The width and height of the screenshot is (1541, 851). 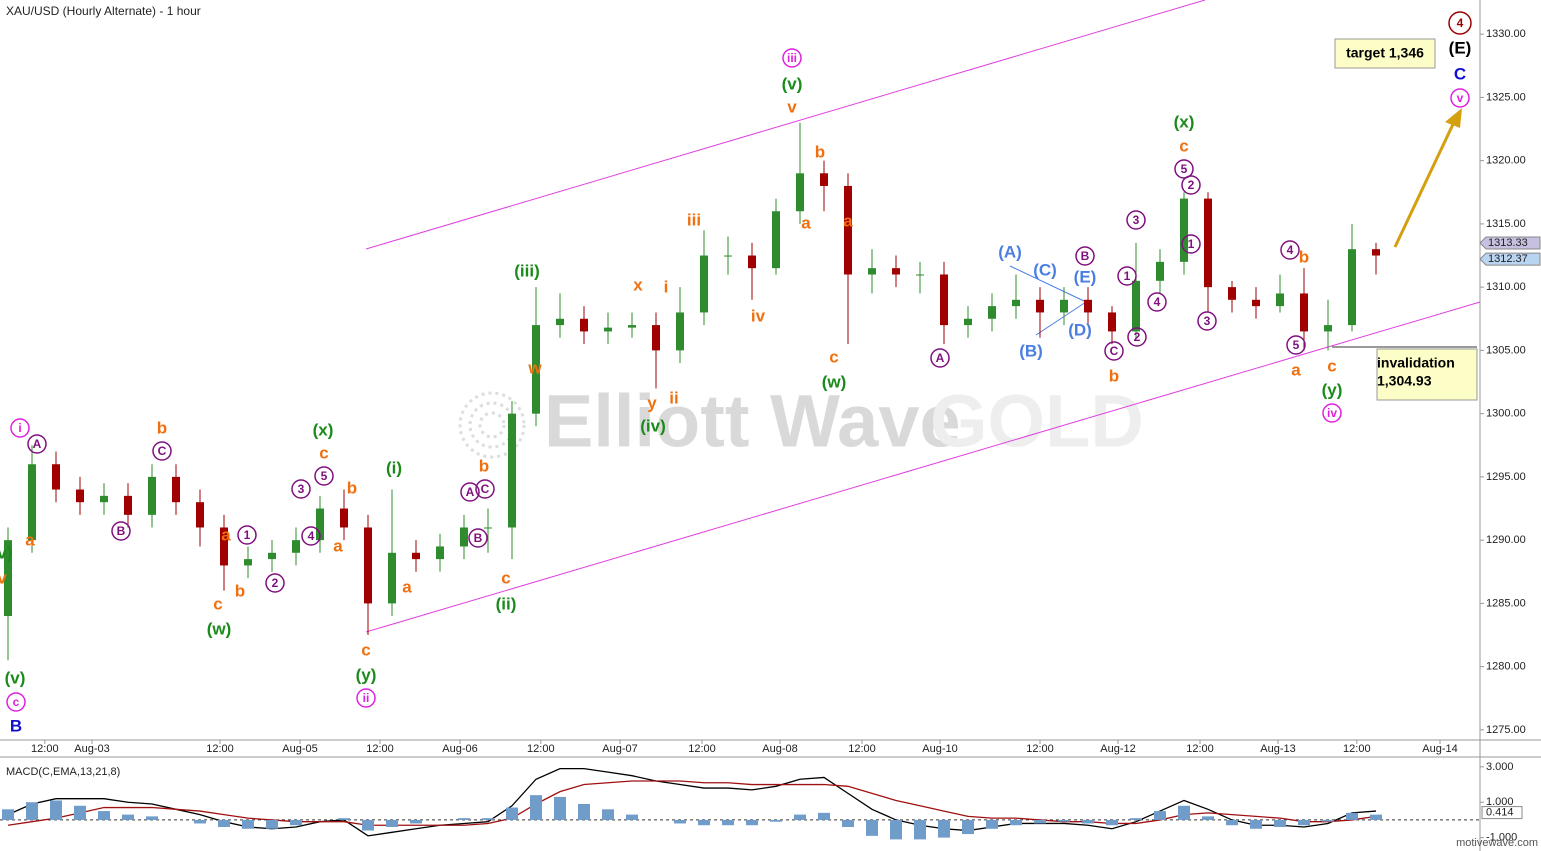 What do you see at coordinates (1296, 369) in the screenshot?
I see `wave-label: a` at bounding box center [1296, 369].